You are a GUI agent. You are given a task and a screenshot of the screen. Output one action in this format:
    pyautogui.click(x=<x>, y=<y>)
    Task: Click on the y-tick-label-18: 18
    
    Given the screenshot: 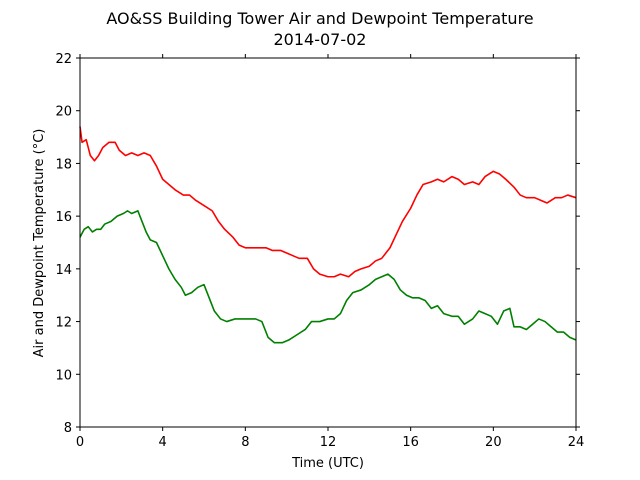 What is the action you would take?
    pyautogui.click(x=63, y=164)
    